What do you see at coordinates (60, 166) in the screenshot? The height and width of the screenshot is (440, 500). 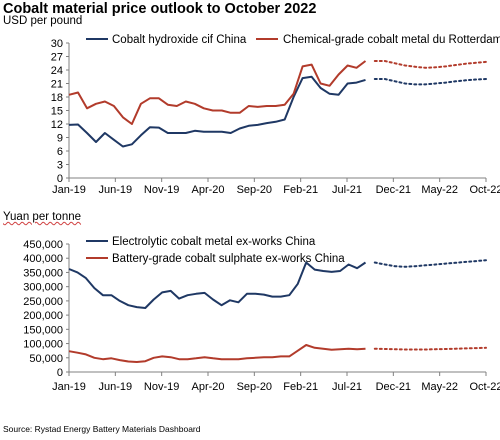 I see `y-tick-label: 3` at bounding box center [60, 166].